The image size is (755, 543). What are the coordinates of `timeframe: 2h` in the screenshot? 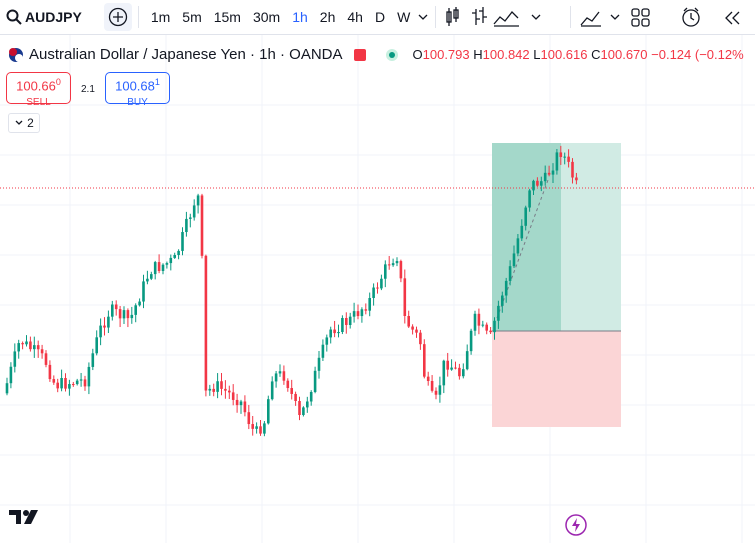 It's located at (327, 17).